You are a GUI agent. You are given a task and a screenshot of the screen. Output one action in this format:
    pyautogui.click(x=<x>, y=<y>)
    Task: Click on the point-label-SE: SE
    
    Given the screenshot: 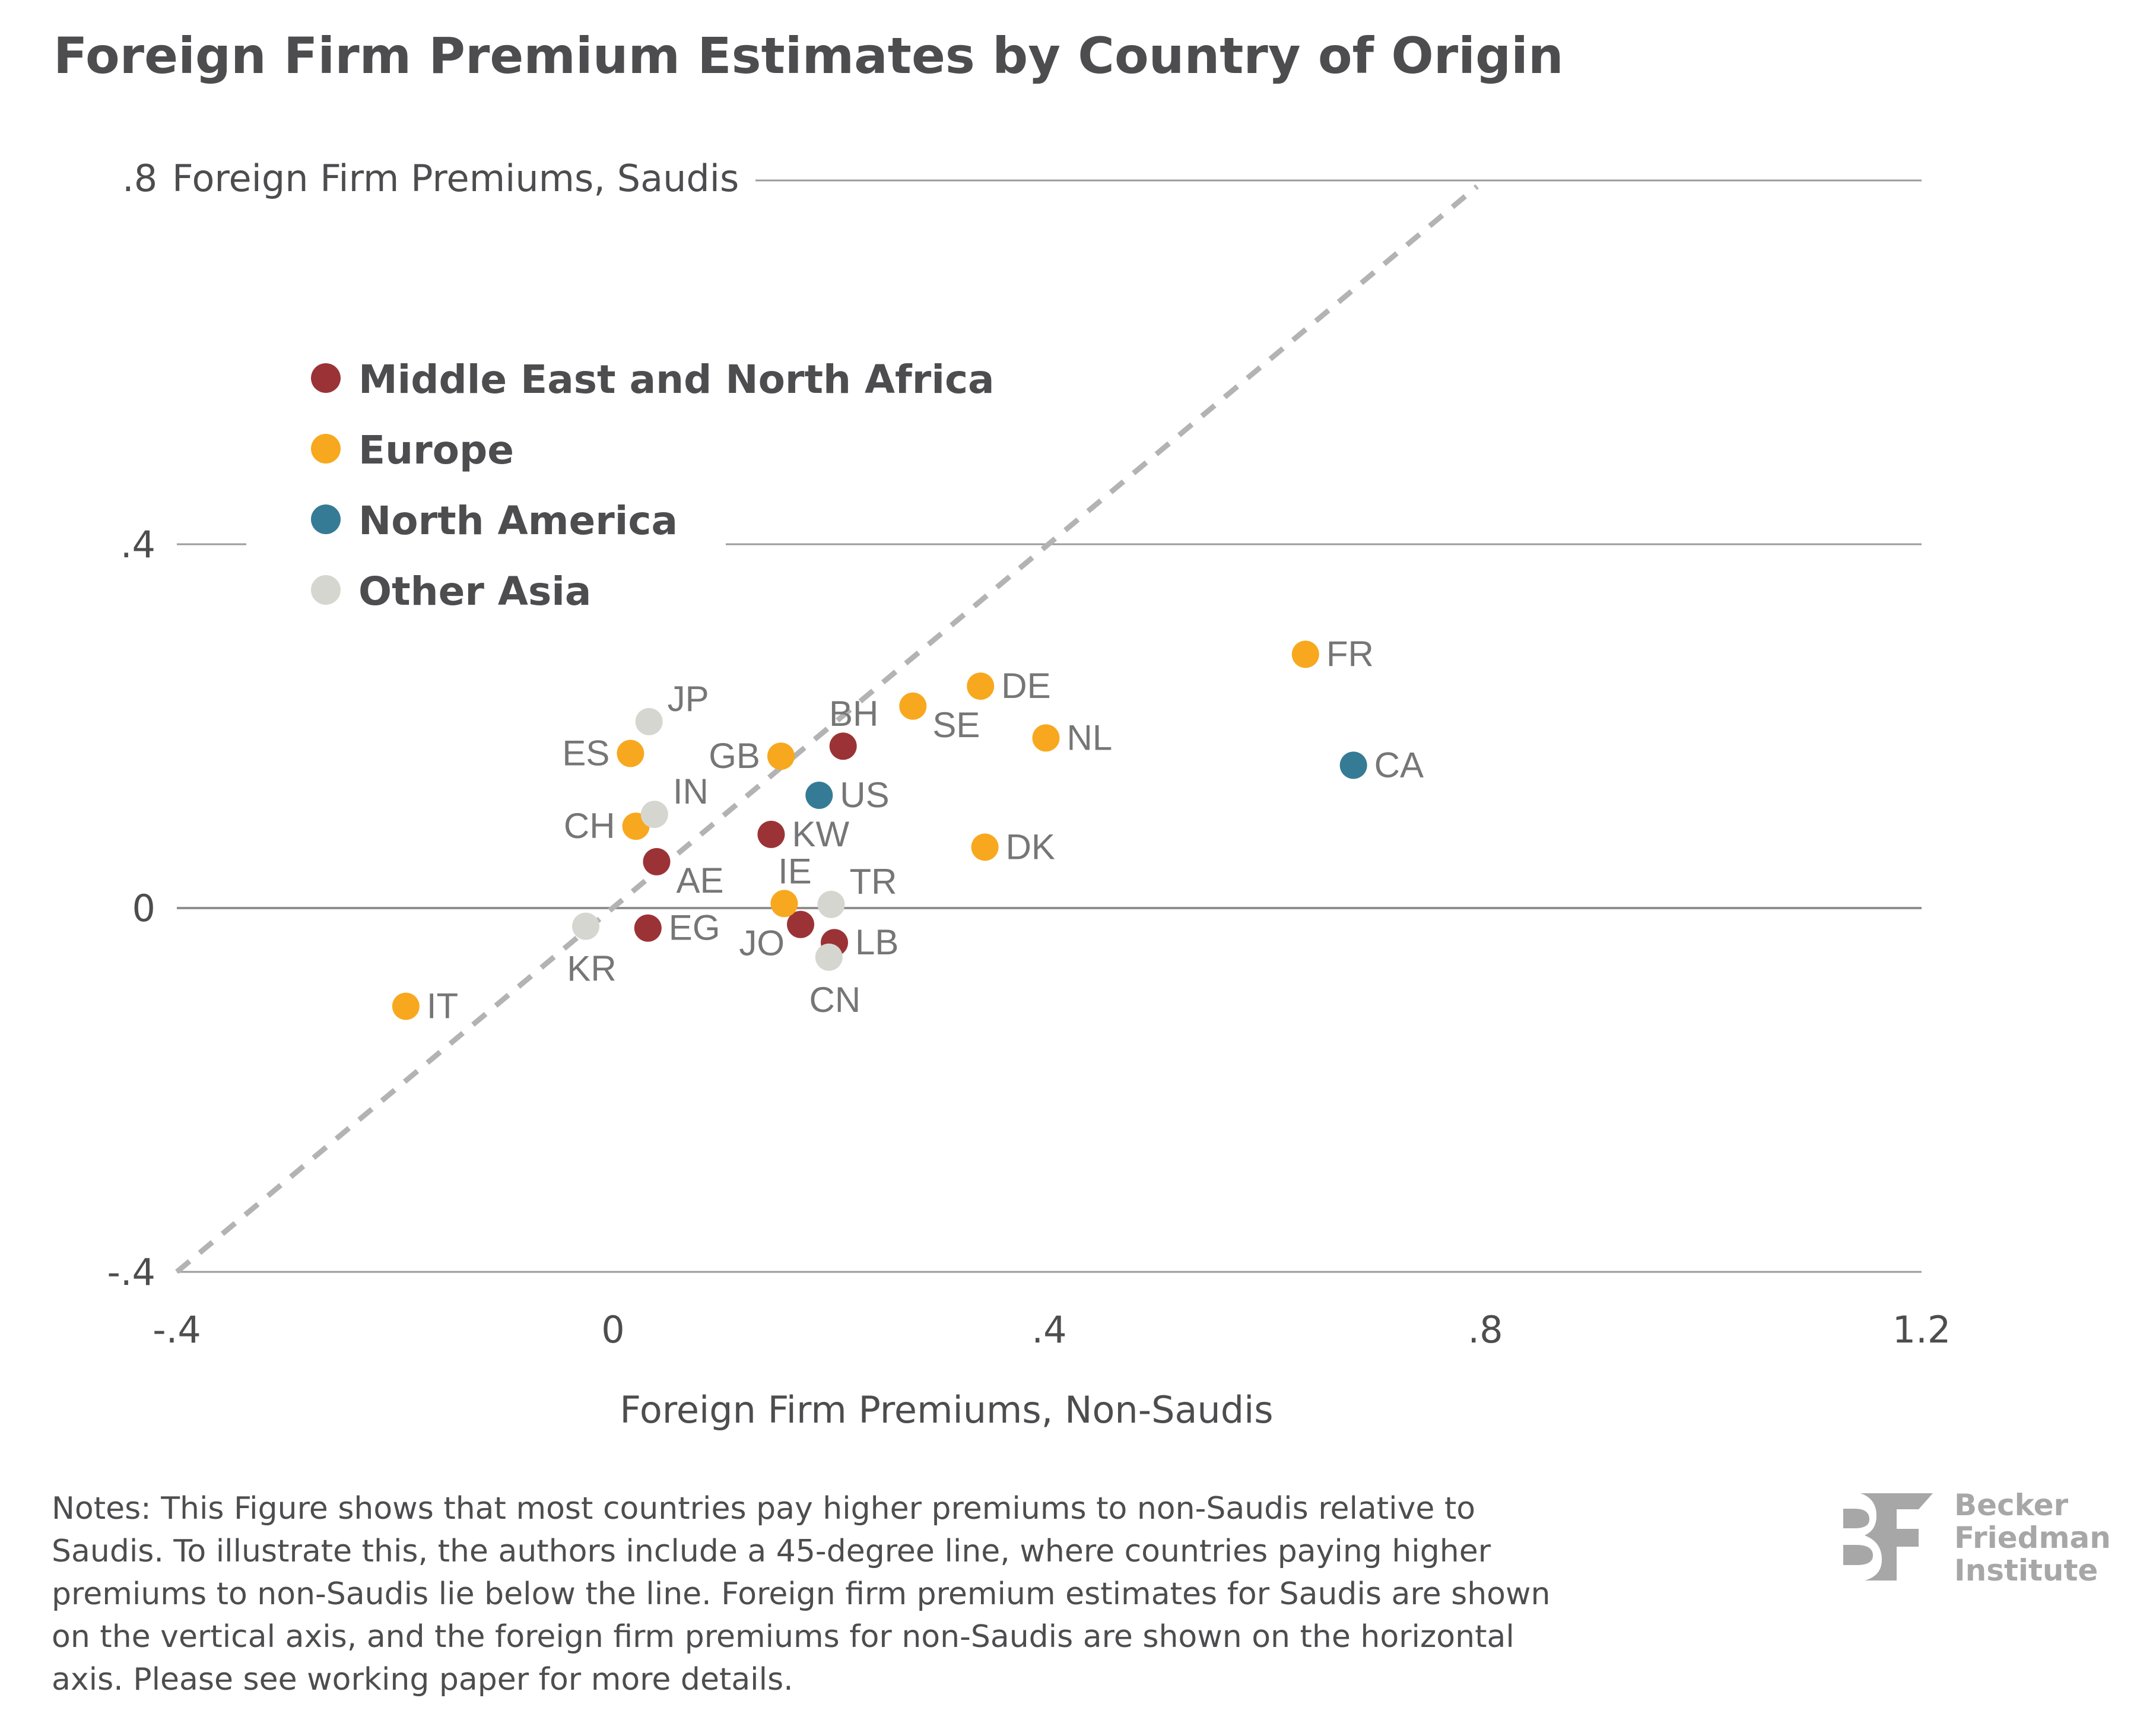 What is the action you would take?
    pyautogui.click(x=956, y=725)
    